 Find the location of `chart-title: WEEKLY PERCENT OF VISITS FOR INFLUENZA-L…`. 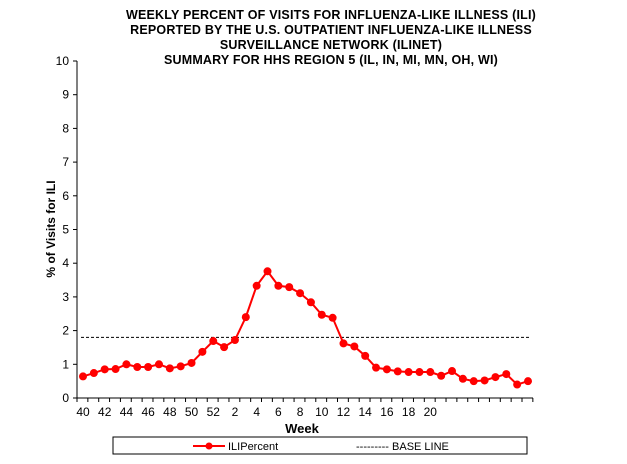

chart-title: WEEKLY PERCENT OF VISITS FOR INFLUENZA-L… is located at coordinates (313, 38).